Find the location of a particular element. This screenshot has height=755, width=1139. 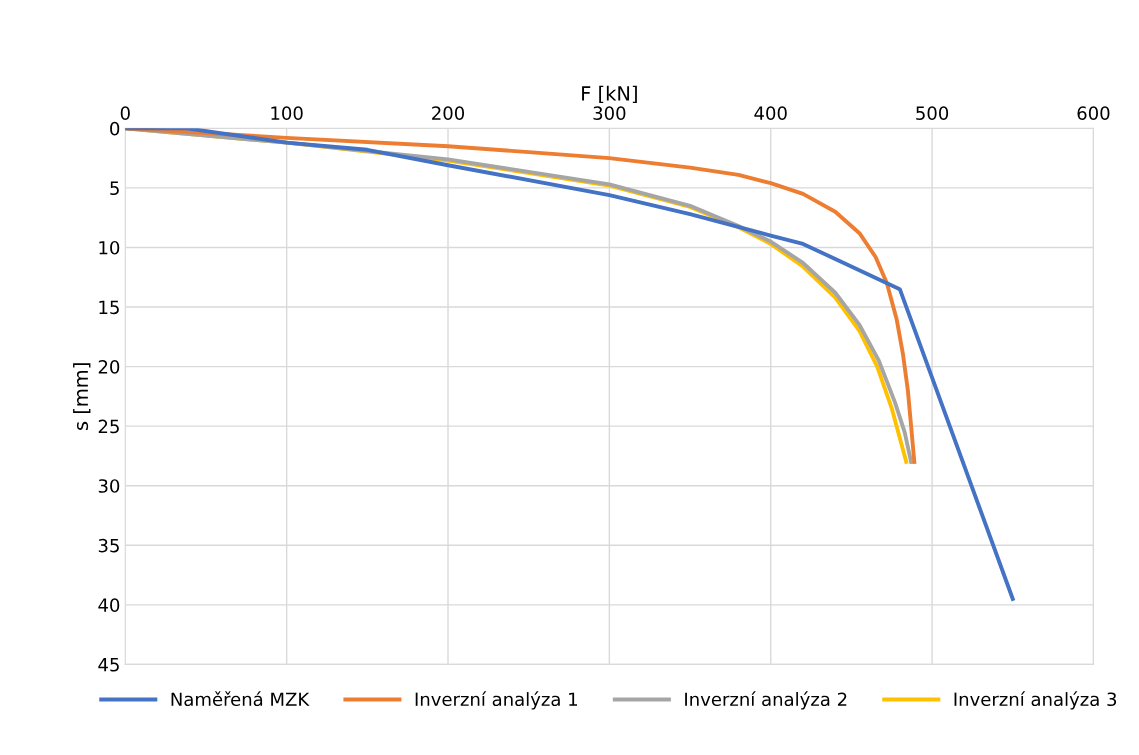

y-tick-label: 15 is located at coordinates (109, 307).